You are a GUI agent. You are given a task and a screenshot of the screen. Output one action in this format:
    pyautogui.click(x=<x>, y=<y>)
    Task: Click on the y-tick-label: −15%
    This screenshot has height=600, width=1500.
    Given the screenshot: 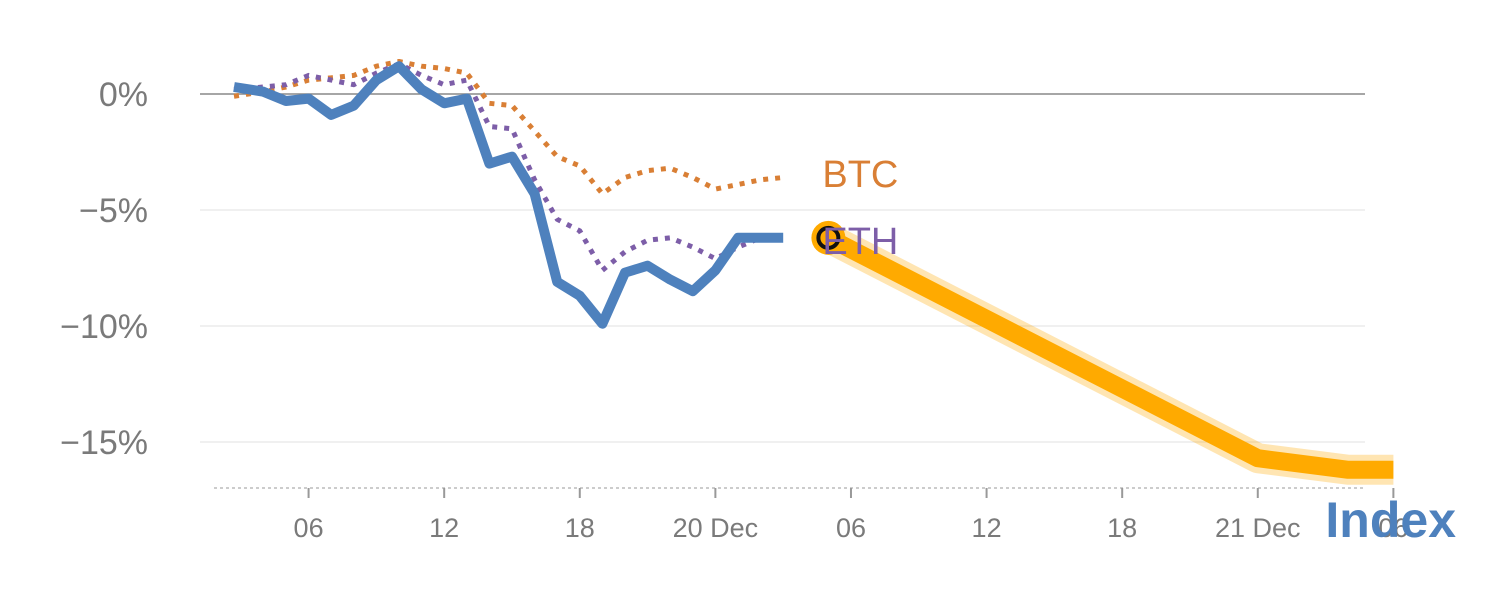 What is the action you would take?
    pyautogui.click(x=104, y=443)
    